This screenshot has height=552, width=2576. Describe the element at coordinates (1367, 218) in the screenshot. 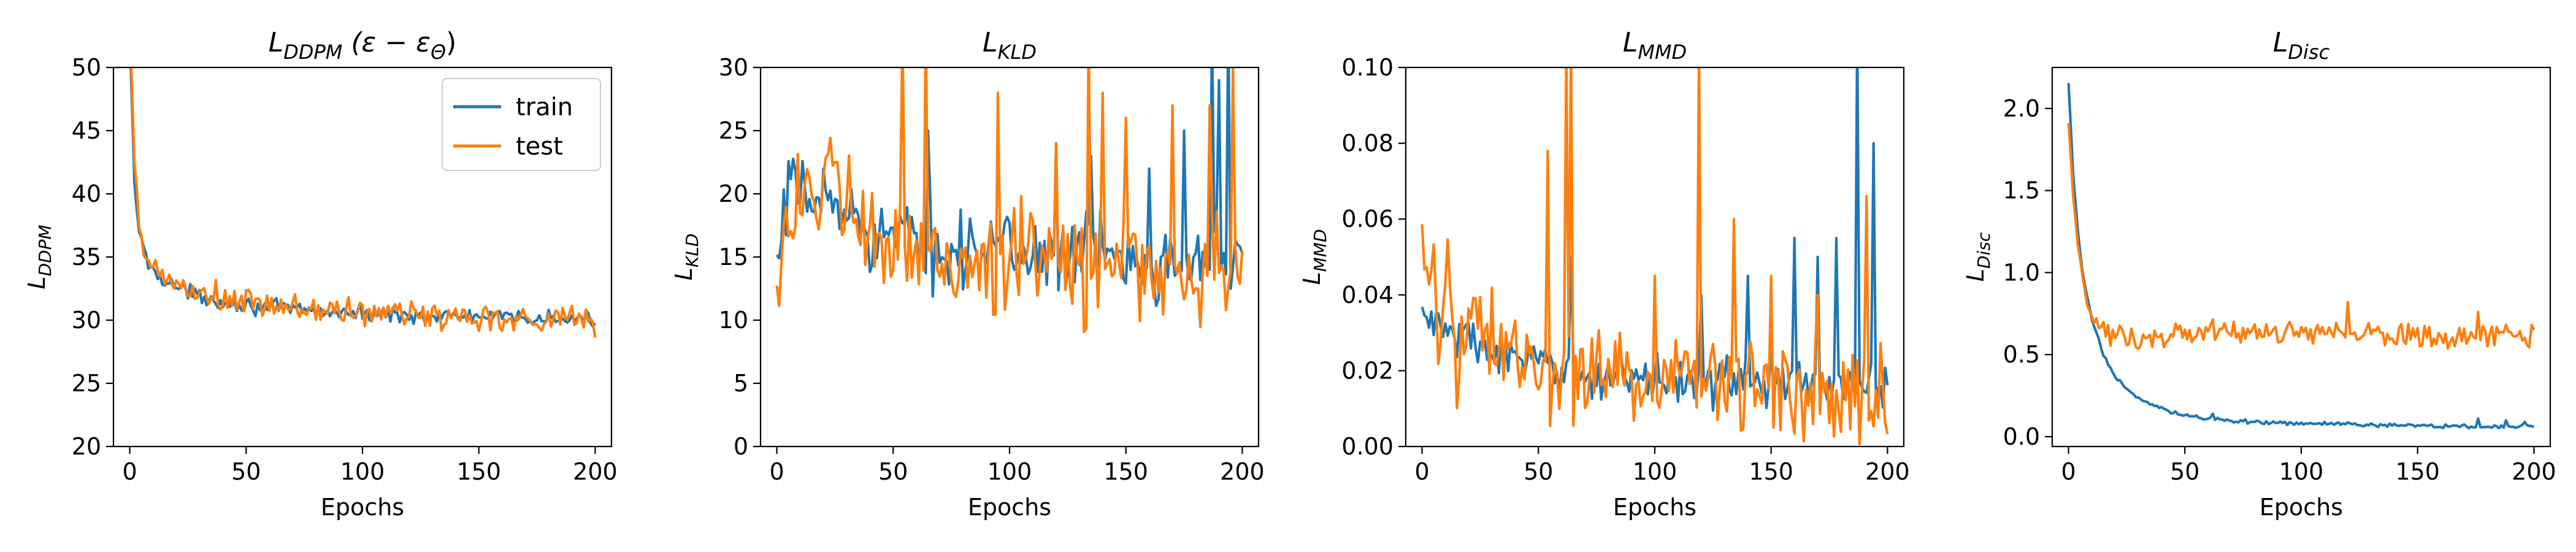

I see `y-tick-label: 0.06` at that location.